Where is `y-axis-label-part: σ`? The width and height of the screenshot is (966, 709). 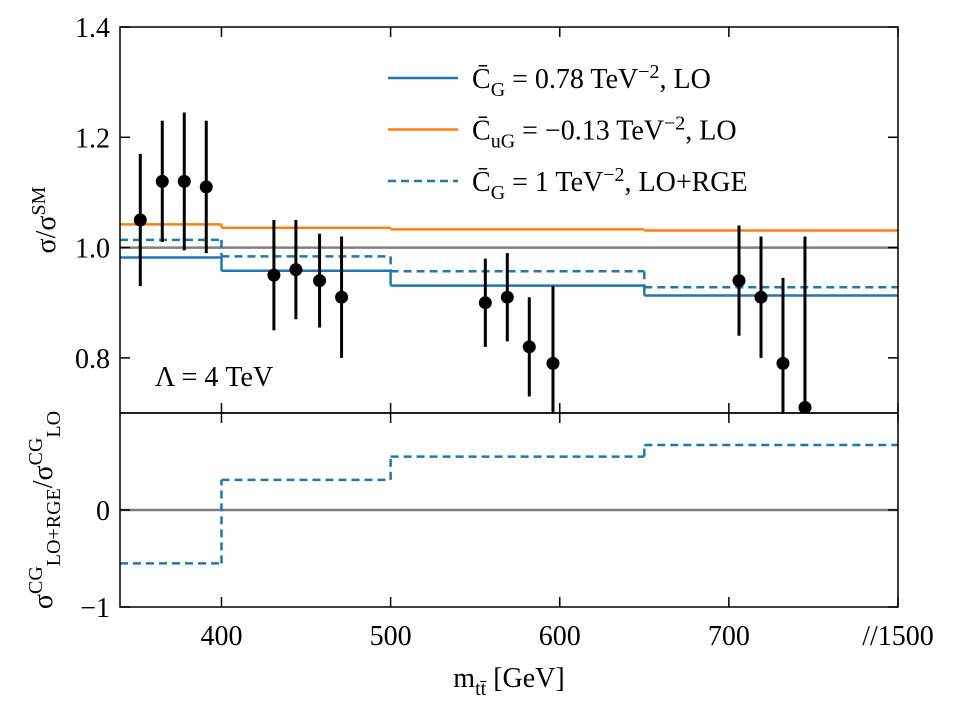 y-axis-label-part: σ is located at coordinates (43, 601).